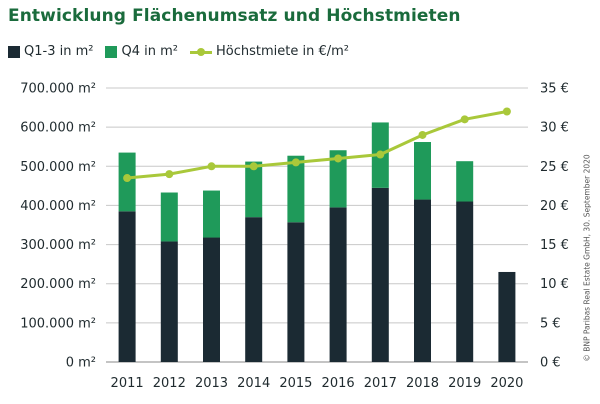 The width and height of the screenshot is (600, 404). I want to click on legend-item-q13: Q1-3 in m², so click(50, 51).